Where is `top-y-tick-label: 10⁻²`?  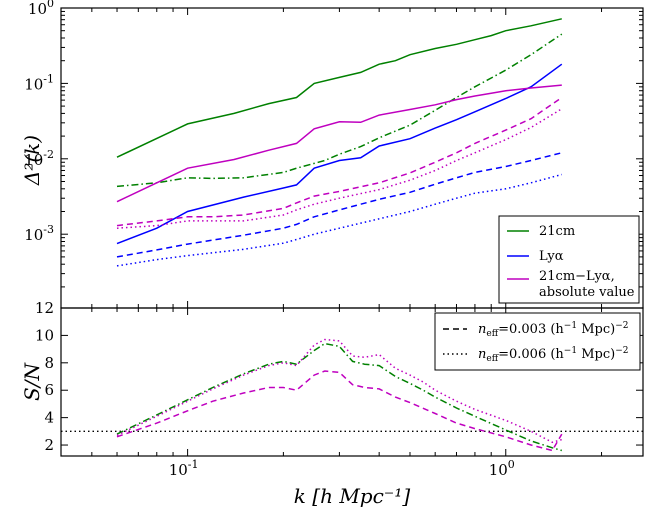 top-y-tick-label: 10⁻² is located at coordinates (39, 158).